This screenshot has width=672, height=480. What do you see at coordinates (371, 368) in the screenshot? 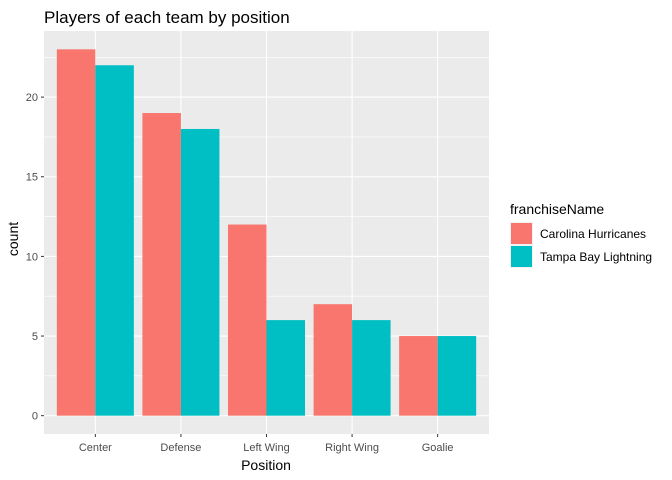
I see `bar-tampa-right-wing` at bounding box center [371, 368].